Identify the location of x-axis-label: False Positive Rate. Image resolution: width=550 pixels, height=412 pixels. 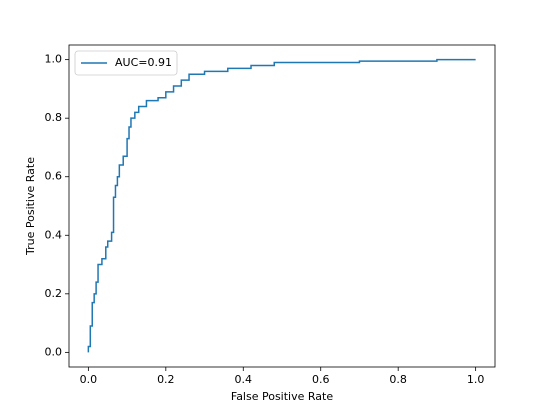
(282, 396).